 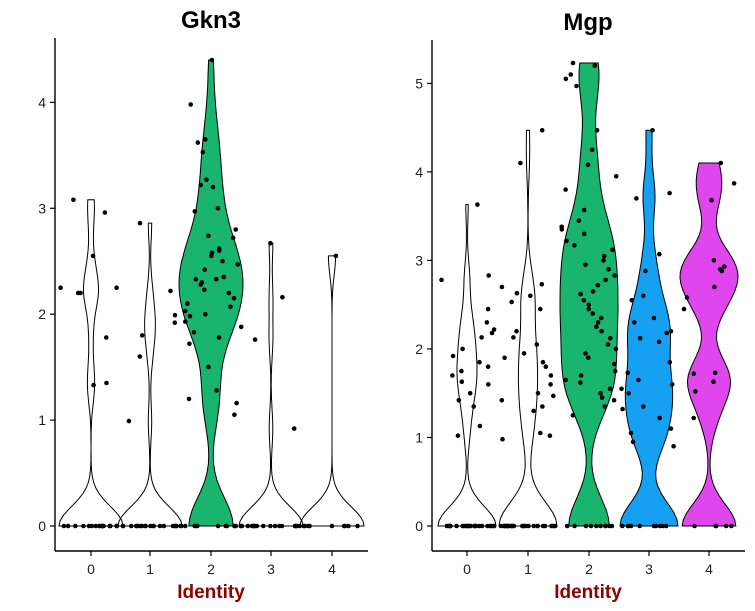 I want to click on y-tick-label: 5, so click(x=419, y=83).